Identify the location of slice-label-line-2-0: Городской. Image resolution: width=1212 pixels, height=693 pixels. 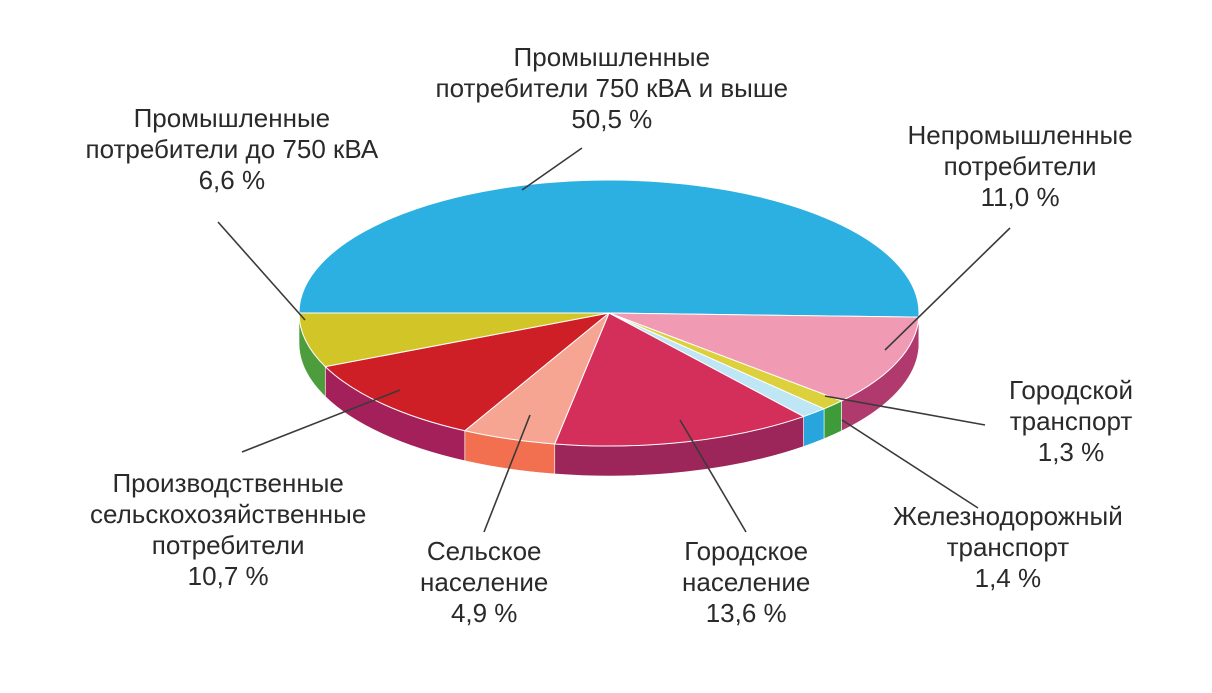
(1071, 390).